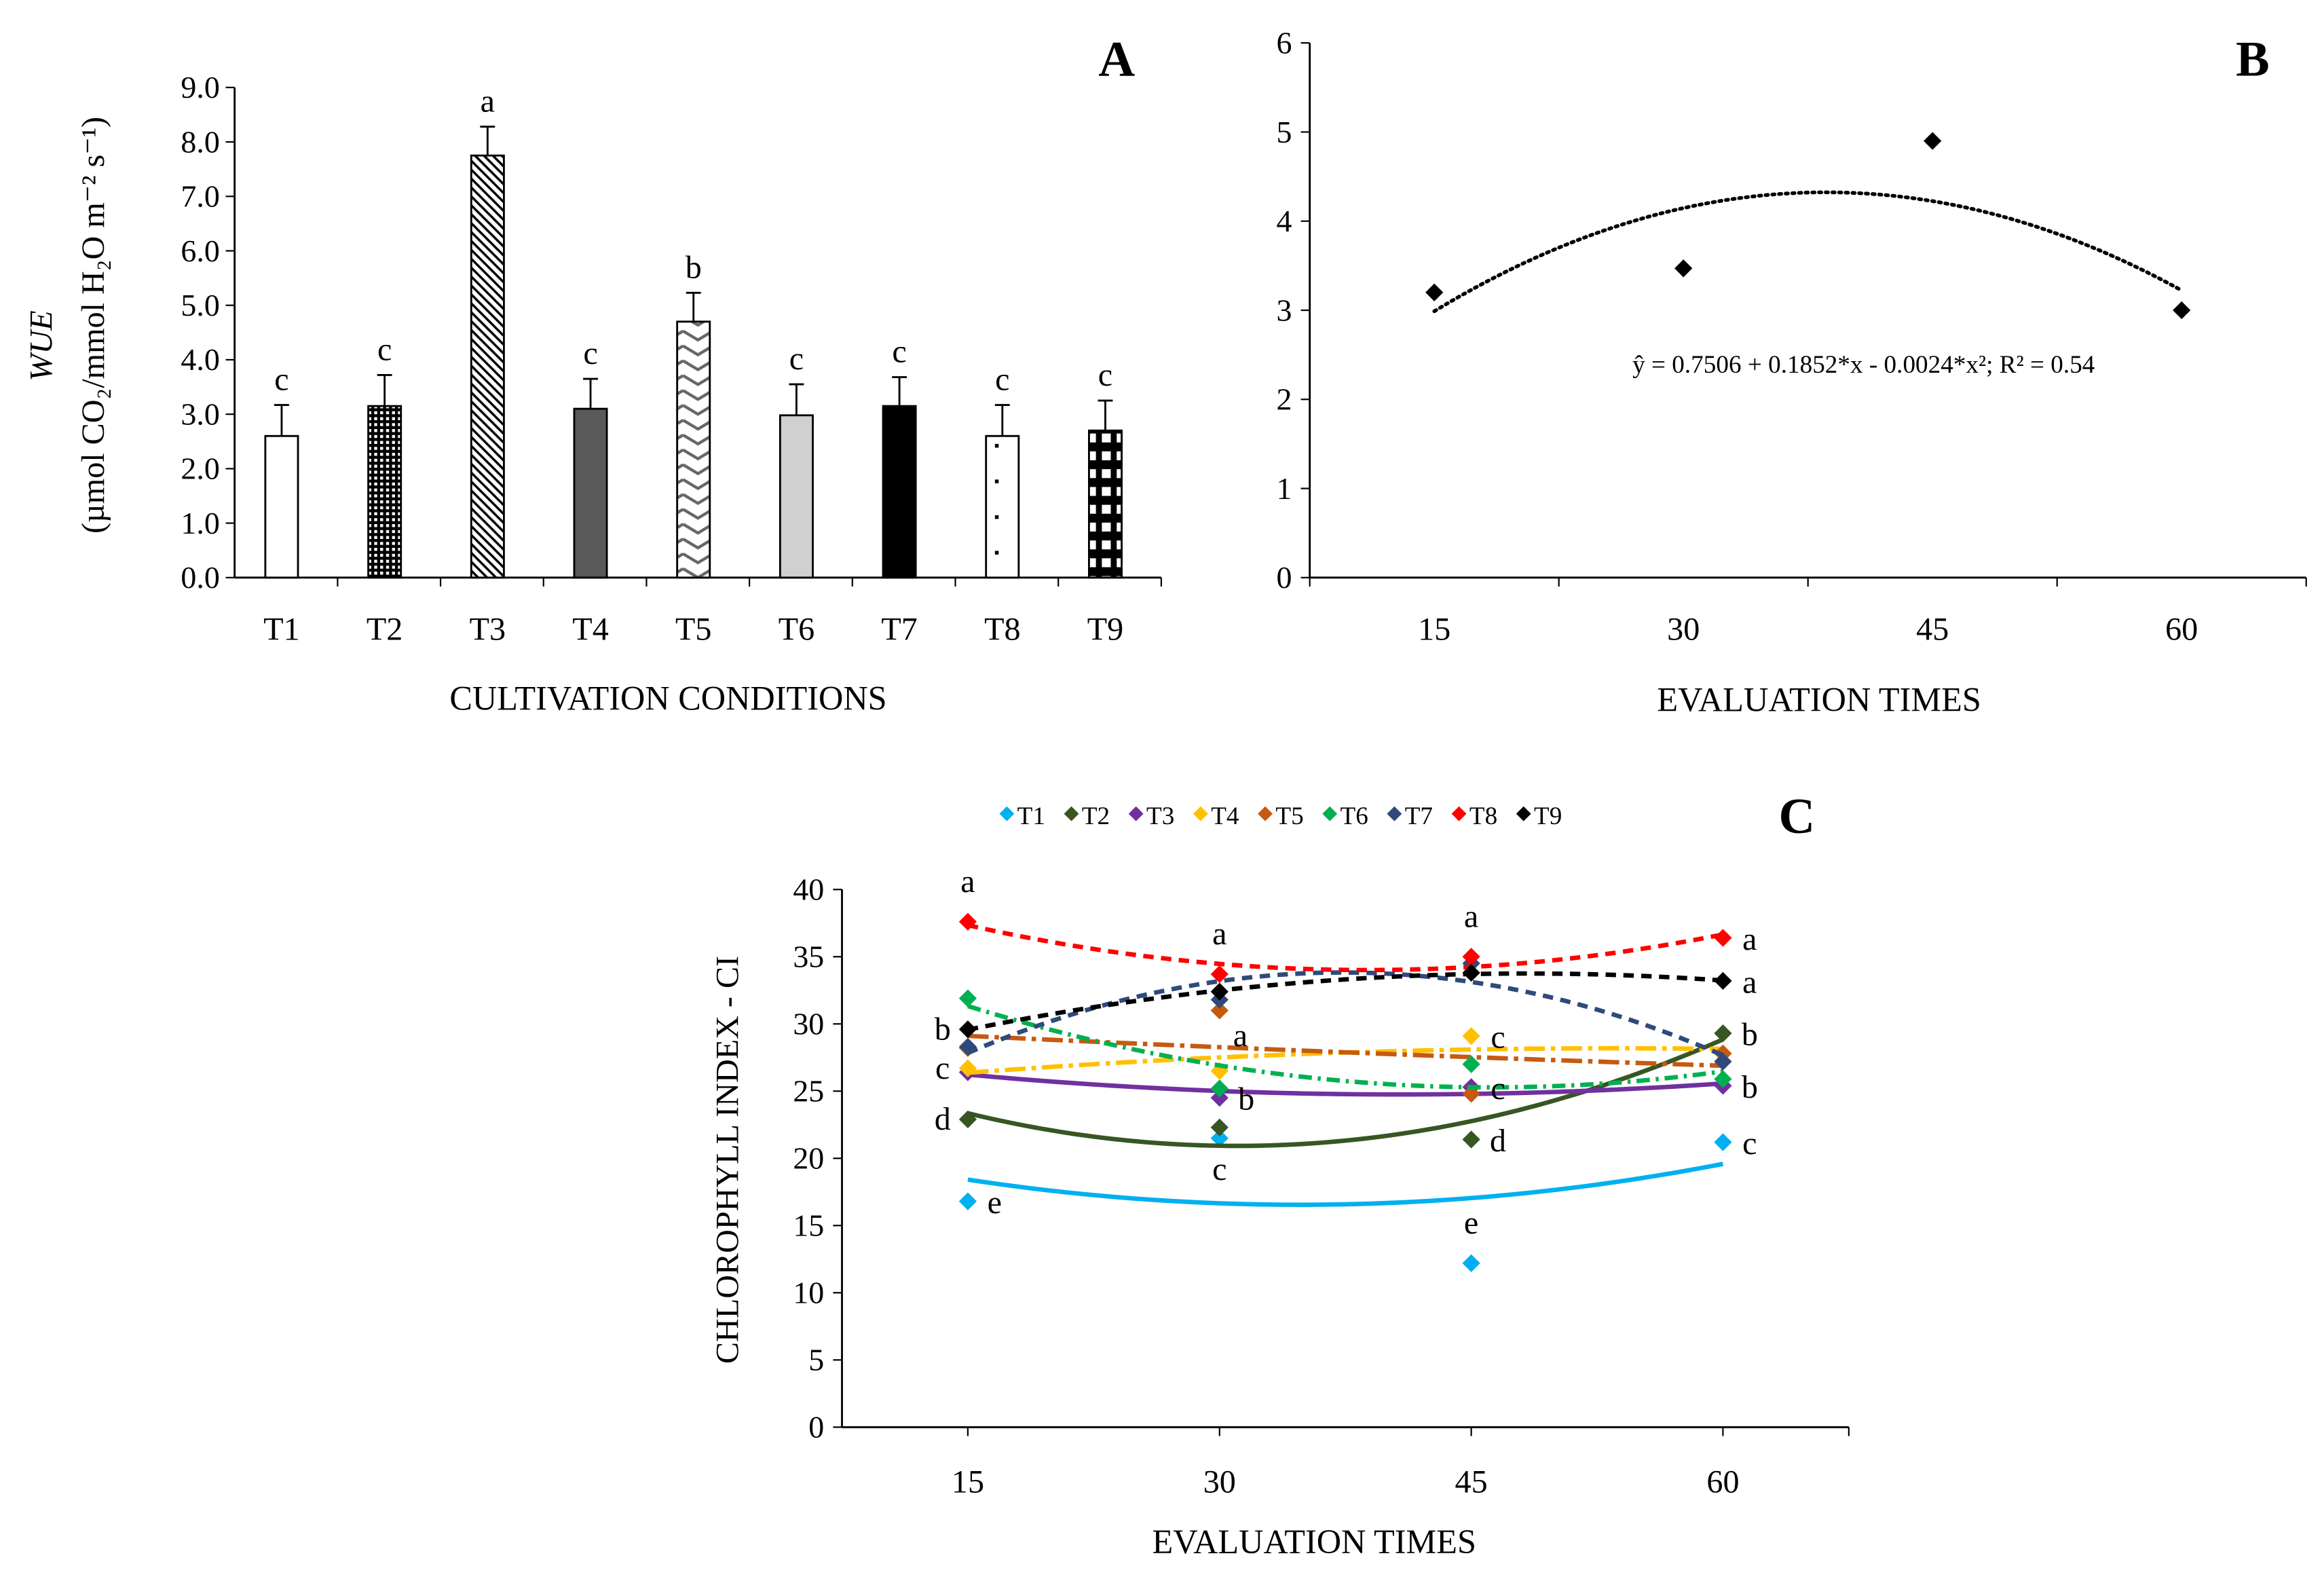 This screenshot has width=2324, height=1577. I want to click on trendline, so click(1808, 252).